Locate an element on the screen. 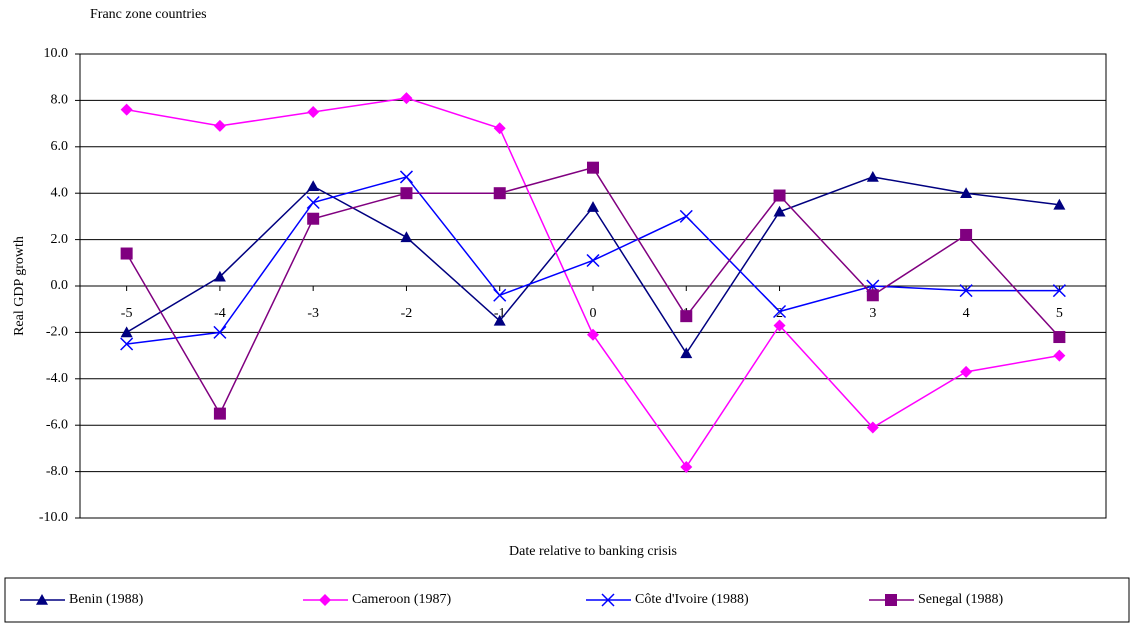 The image size is (1135, 636). x-tick-label: 5 is located at coordinates (1059, 313).